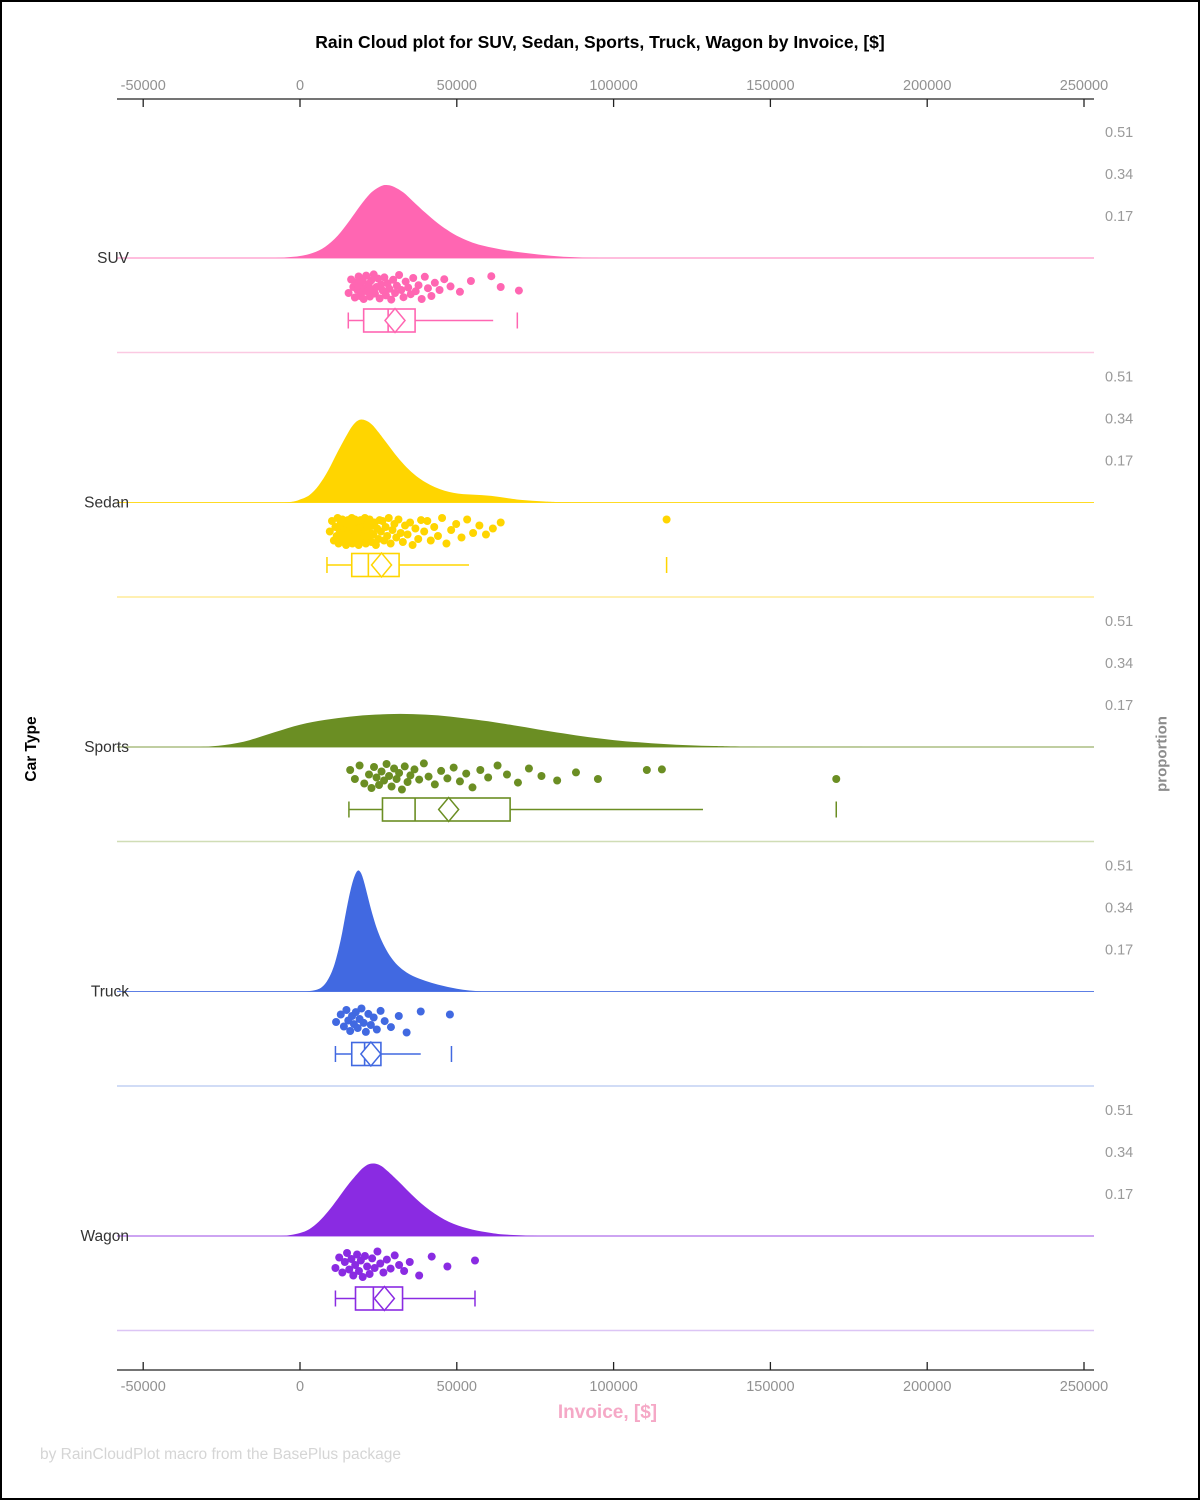  I want to click on x-axis-tick-label: 200000, so click(927, 86).